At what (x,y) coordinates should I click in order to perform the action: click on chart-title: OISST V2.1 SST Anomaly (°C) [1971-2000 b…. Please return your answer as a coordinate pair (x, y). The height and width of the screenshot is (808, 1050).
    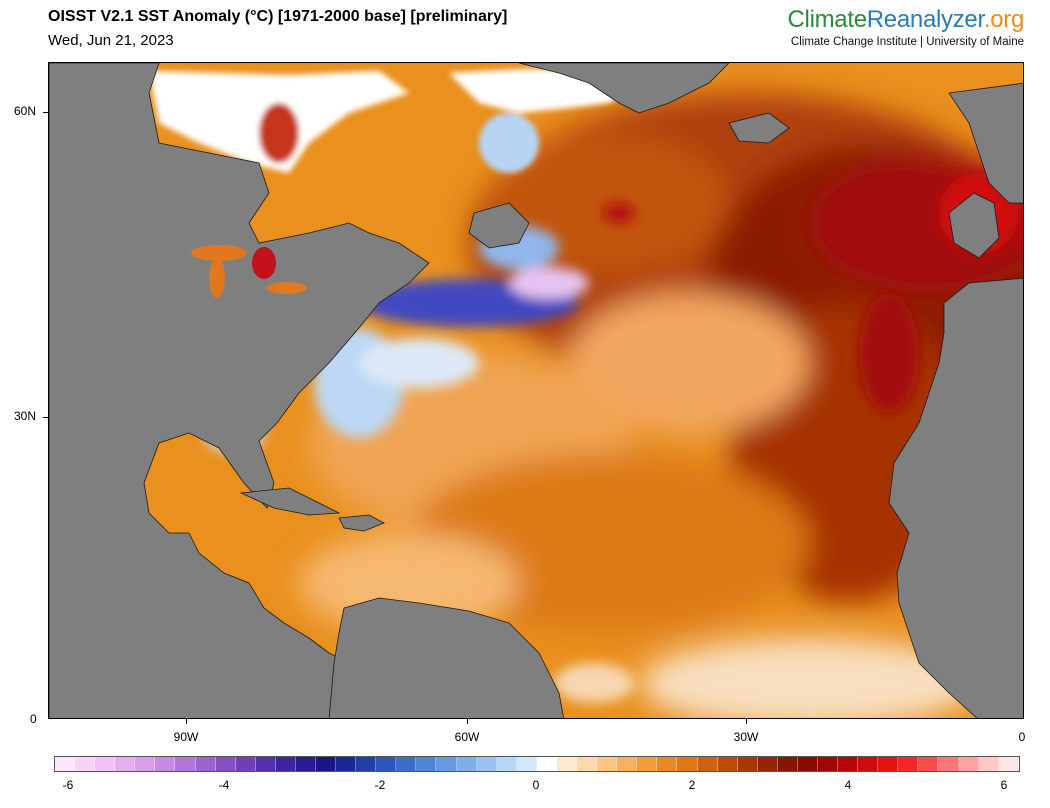
    Looking at the image, I should click on (278, 16).